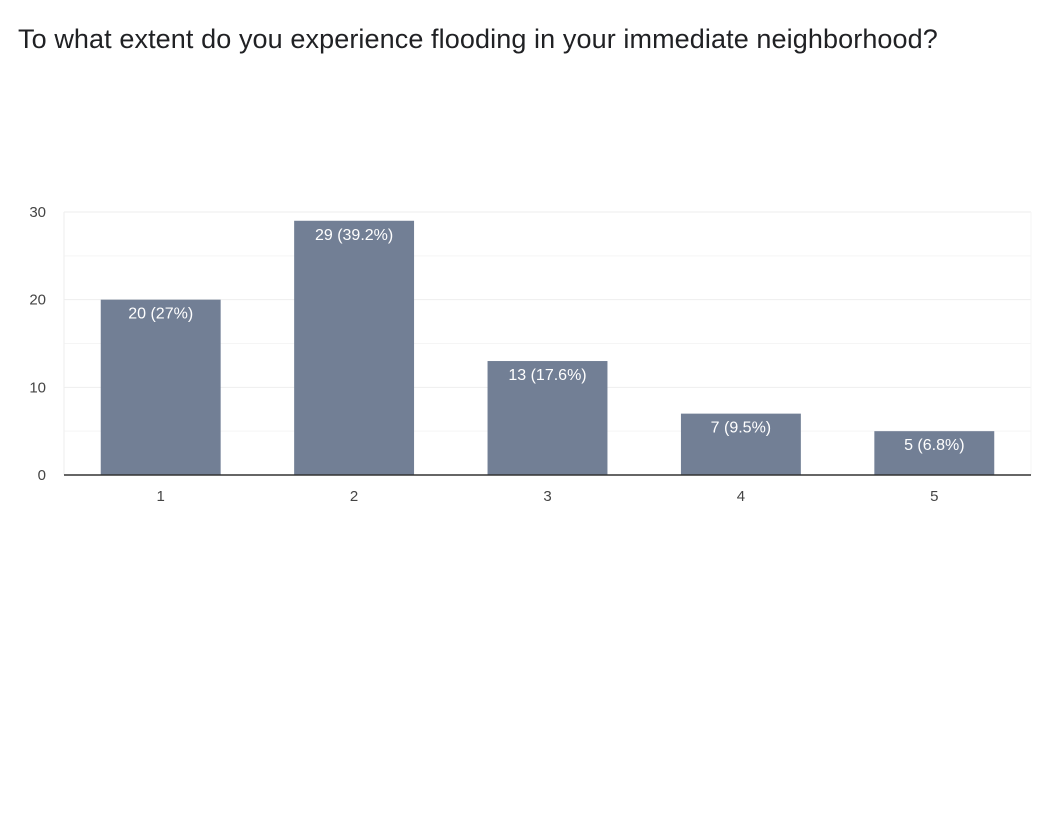 The height and width of the screenshot is (816, 1056). What do you see at coordinates (547, 496) in the screenshot?
I see `x-tick-label: 3` at bounding box center [547, 496].